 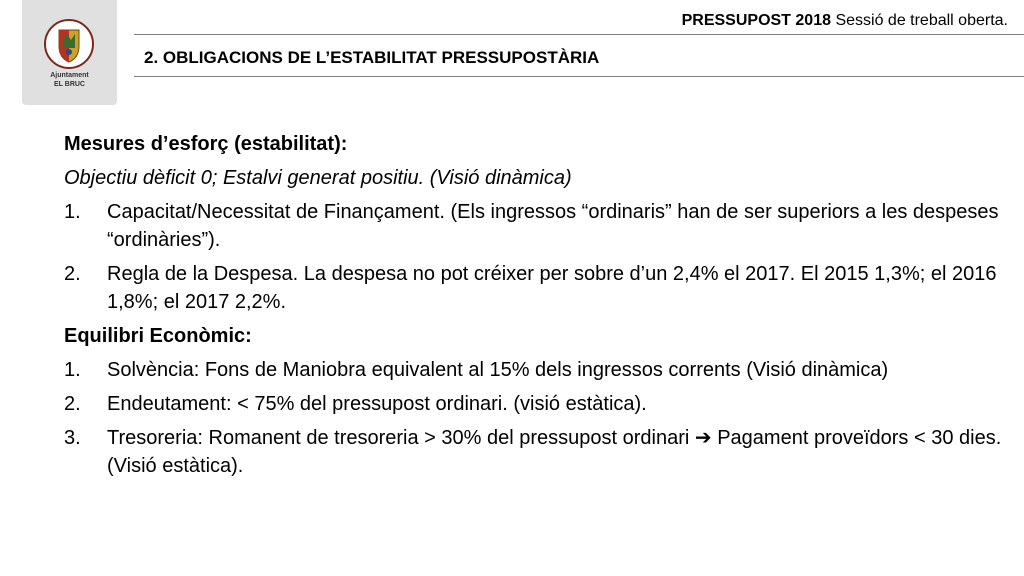 I want to click on section-divider, so click(x=579, y=76).